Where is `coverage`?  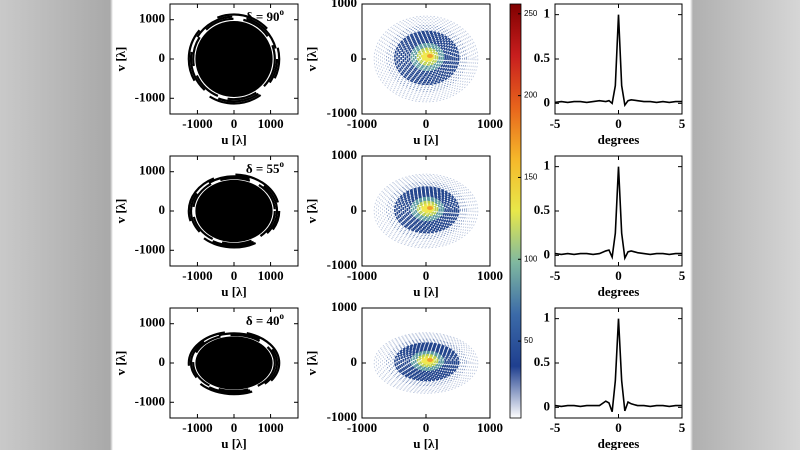
coverage is located at coordinates (234, 59).